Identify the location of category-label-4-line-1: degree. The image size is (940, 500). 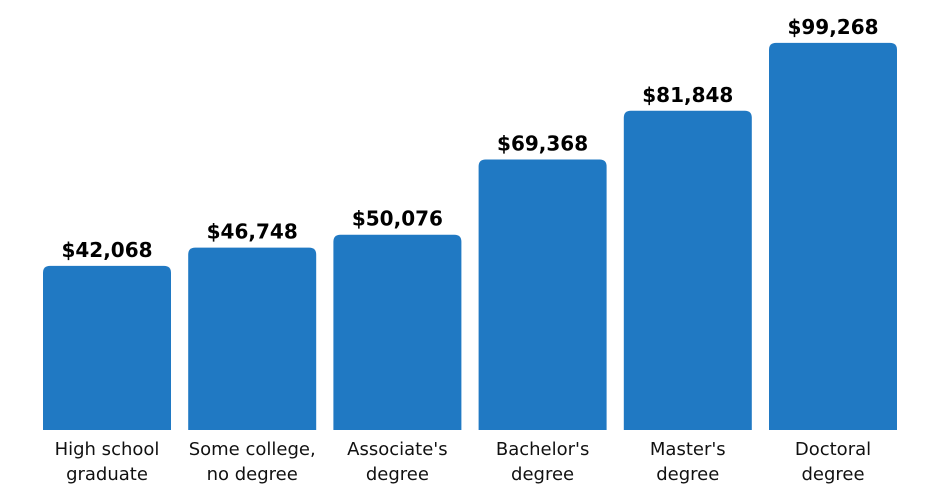
(687, 474).